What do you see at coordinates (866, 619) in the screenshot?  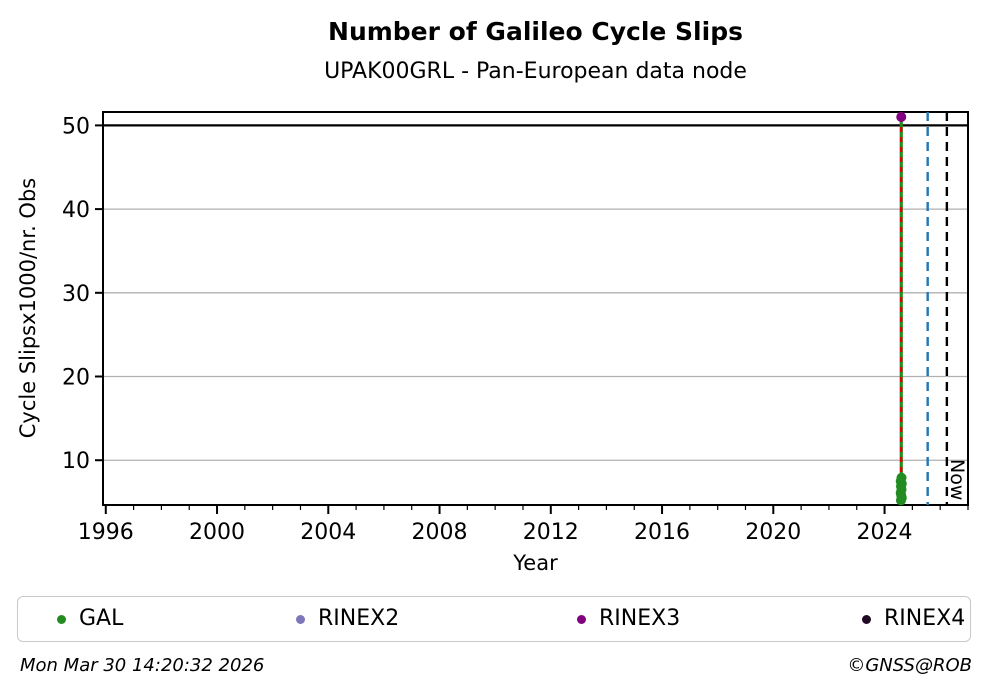 I see `rinex4-marker-icon` at bounding box center [866, 619].